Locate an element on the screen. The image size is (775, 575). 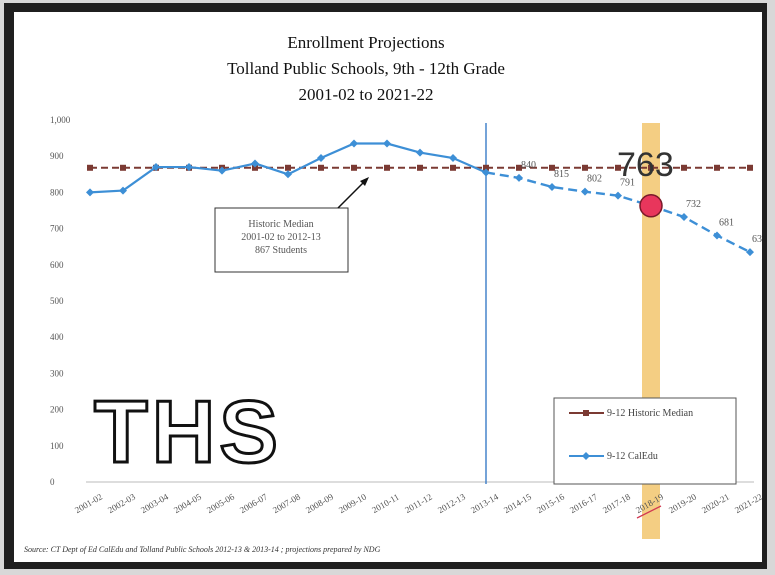
highlight-tick-underline is located at coordinates (649, 512).